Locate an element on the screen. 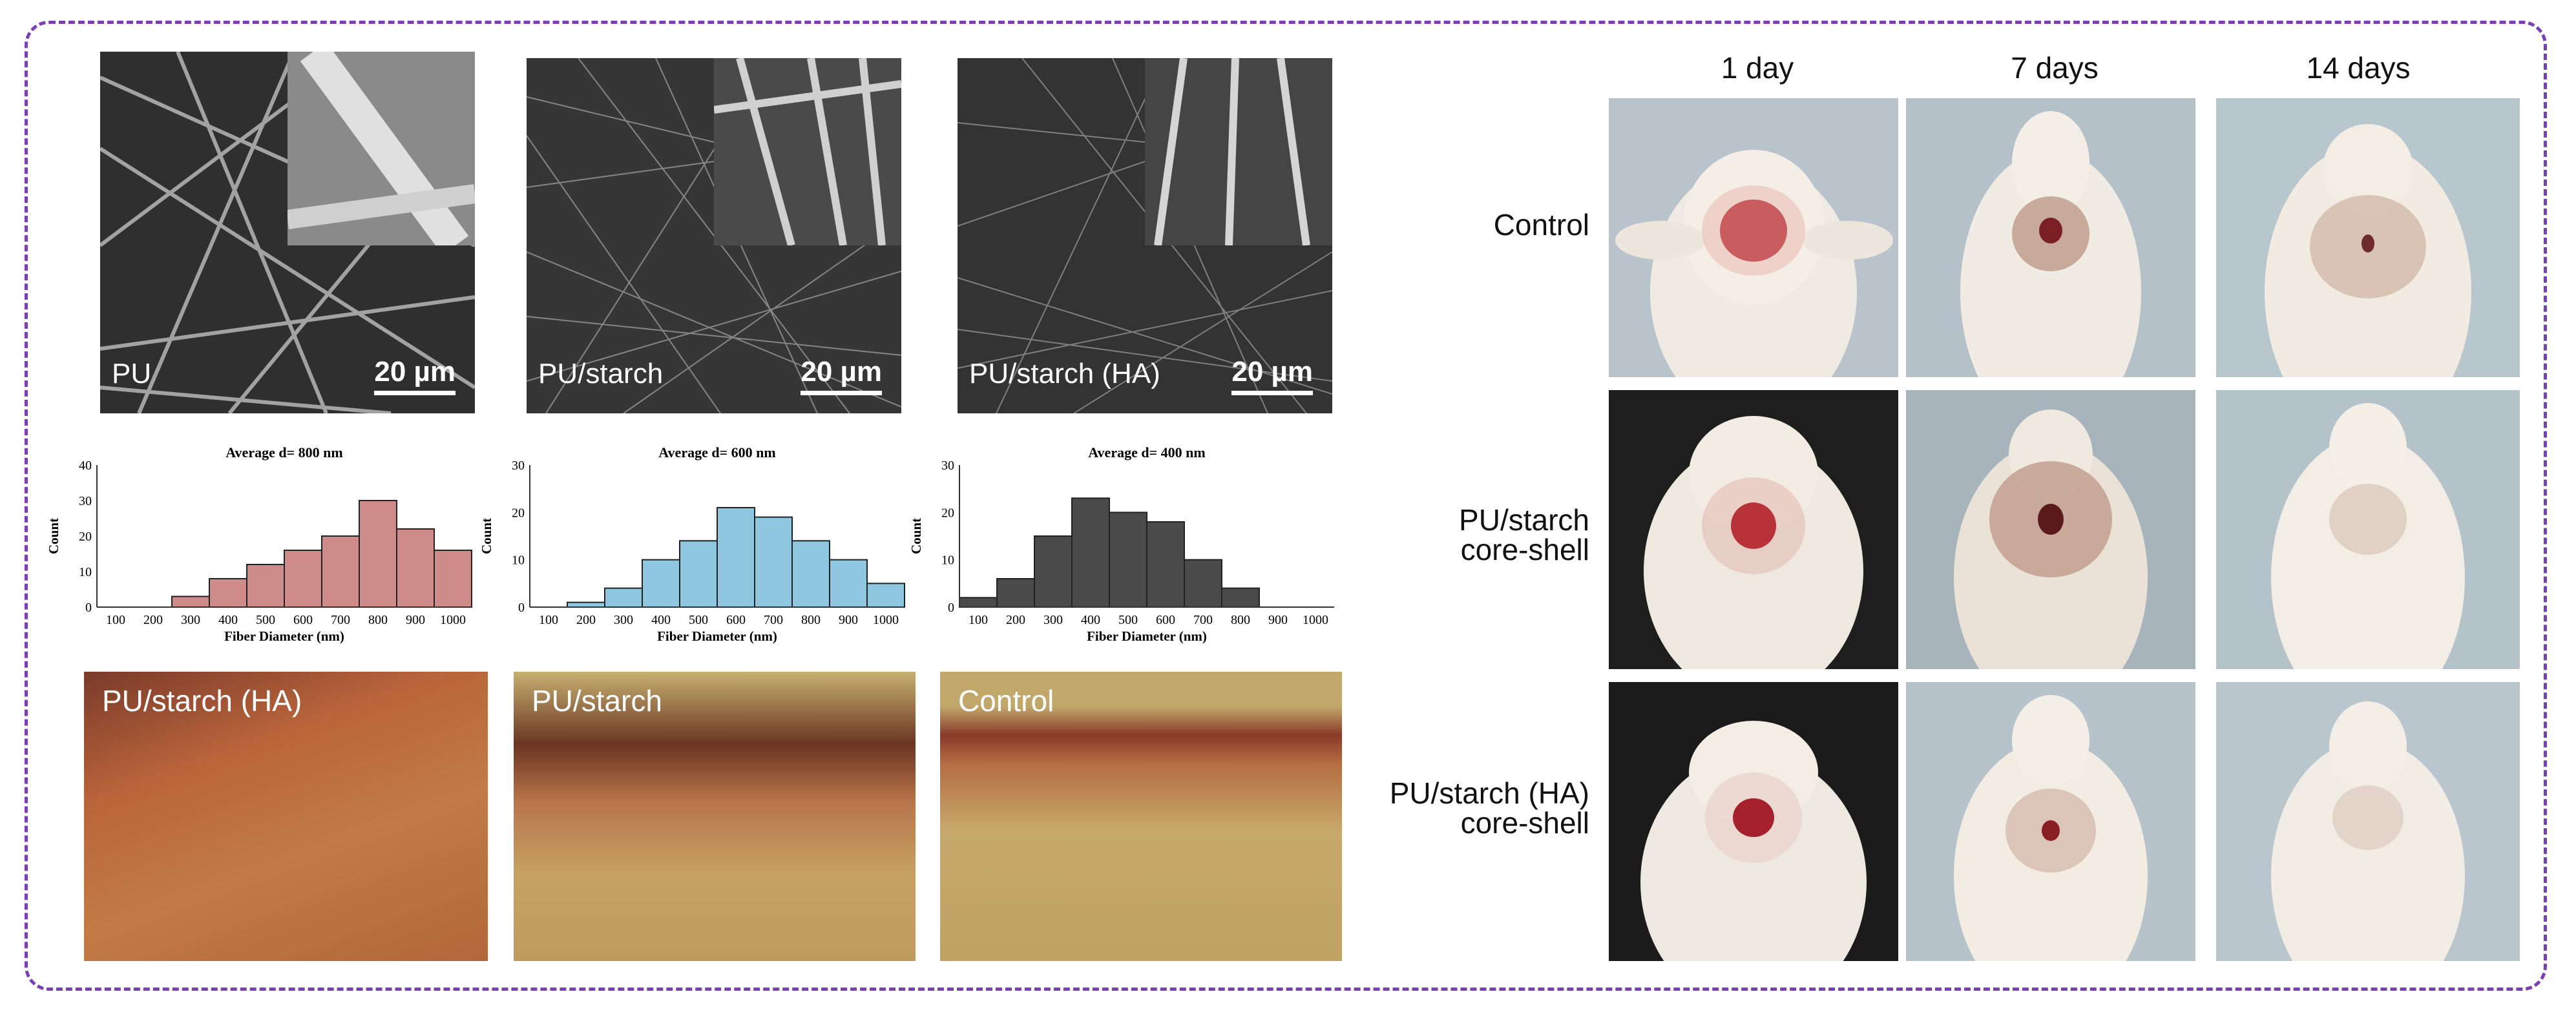 The image size is (2576, 1014). wound-photo-pu-starch-ha-day7 is located at coordinates (2050, 821).